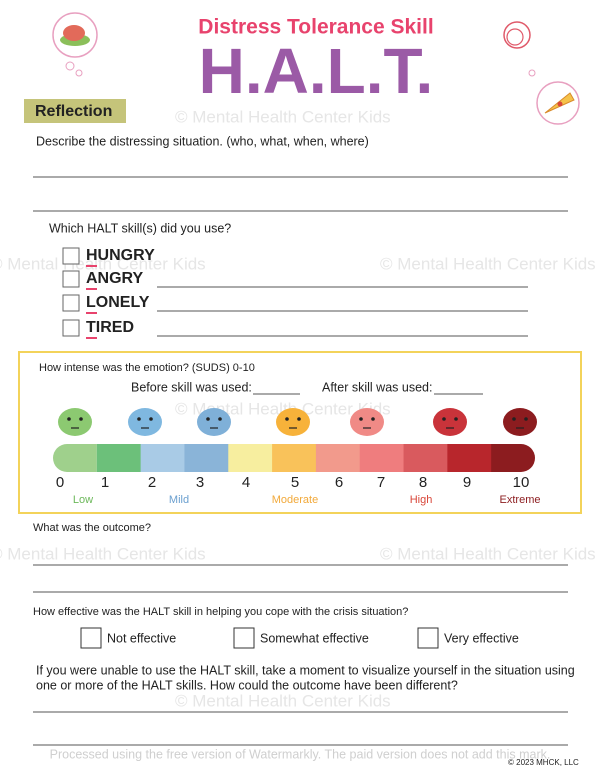 The height and width of the screenshot is (776, 600). What do you see at coordinates (315, 27) in the screenshot?
I see `subtitle: Distress Tolerance Skill` at bounding box center [315, 27].